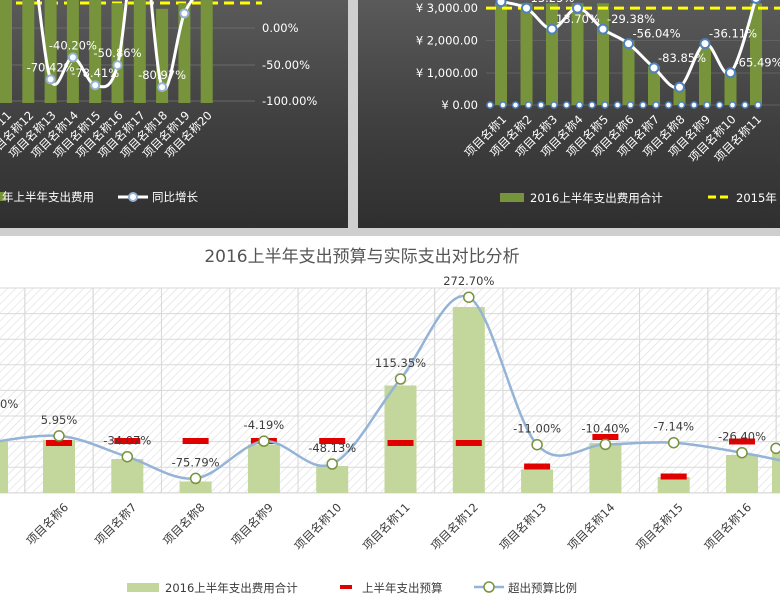  I want to click on data-label: 13.25%, so click(553, 2).